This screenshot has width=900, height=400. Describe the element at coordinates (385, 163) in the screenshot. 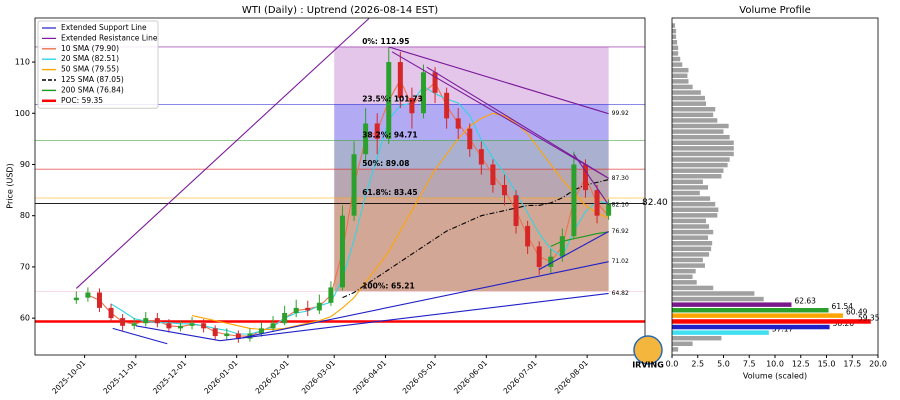

I see `fib-label: 50%: 89.08` at that location.